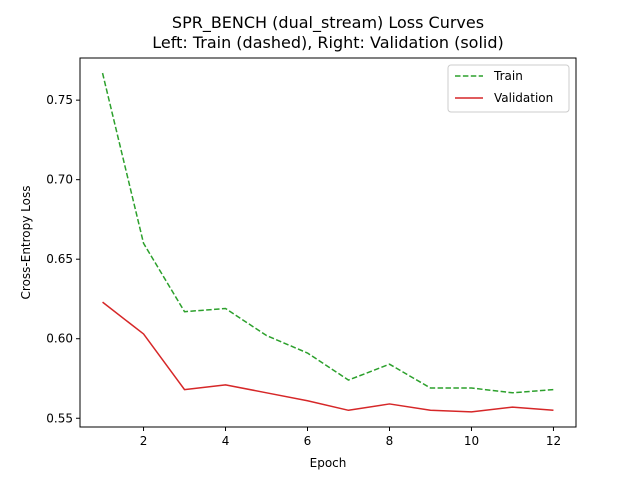 The height and width of the screenshot is (480, 640). Describe the element at coordinates (328, 23) in the screenshot. I see `chart-title: SPR_BENCH (dual_stream) Loss Curves` at that location.